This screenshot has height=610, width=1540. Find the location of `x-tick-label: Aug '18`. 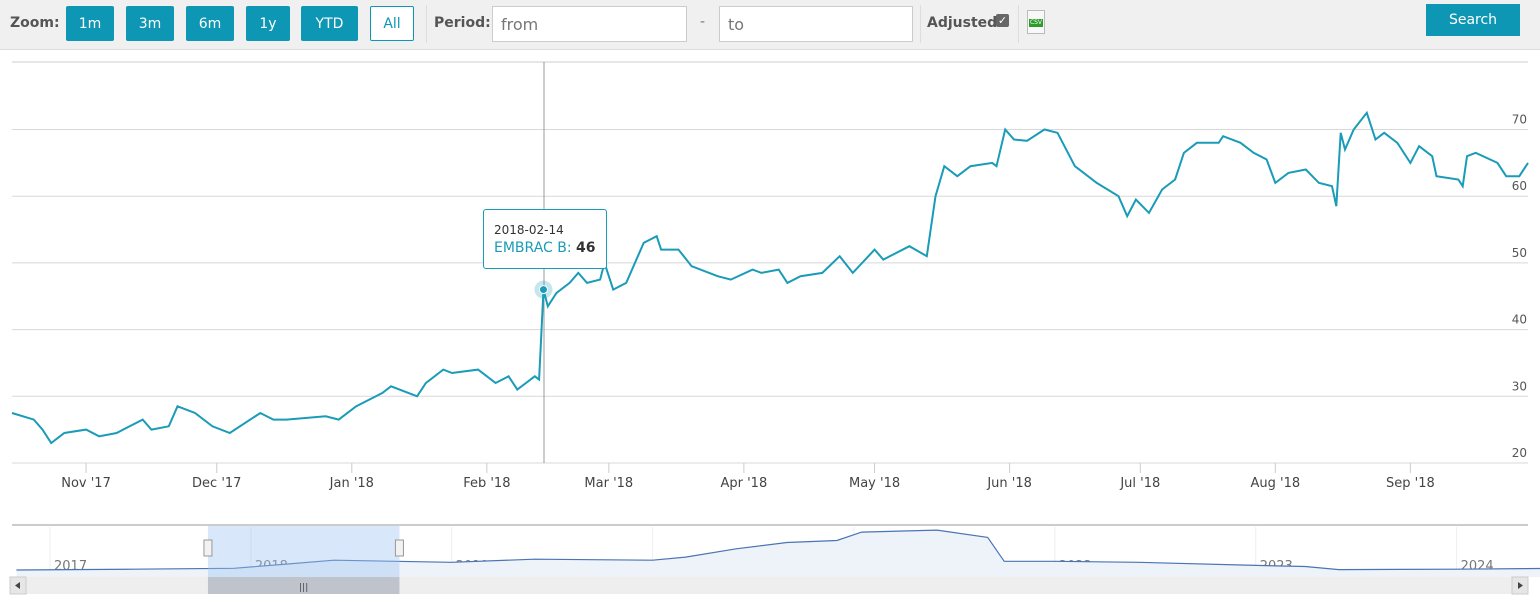

x-tick-label: Aug '18 is located at coordinates (1276, 483).